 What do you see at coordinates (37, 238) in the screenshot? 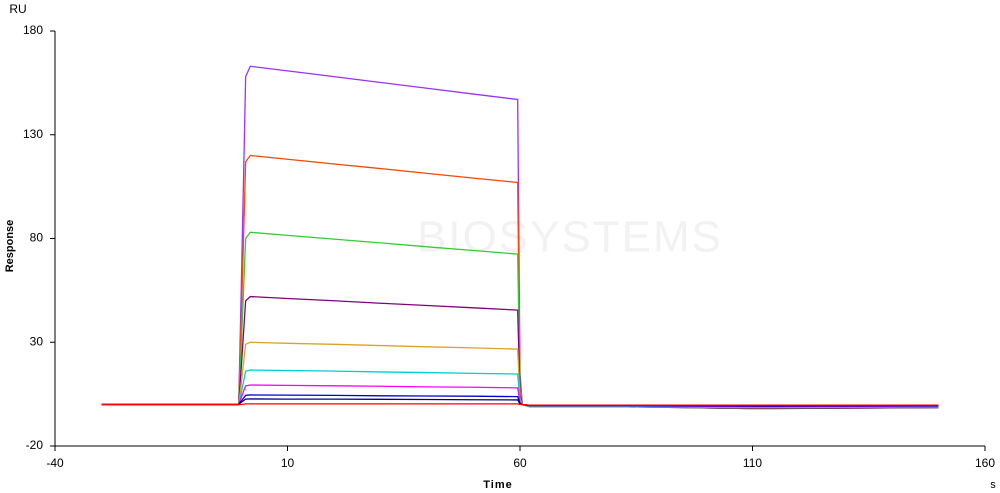
I see `y-tick-label: 80` at bounding box center [37, 238].